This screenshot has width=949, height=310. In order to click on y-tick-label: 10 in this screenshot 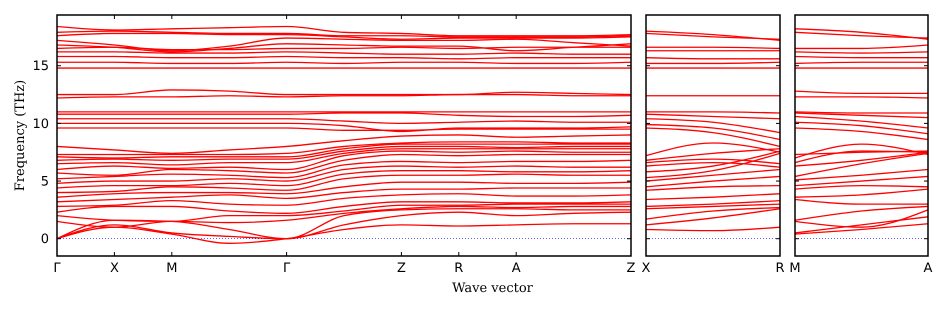, I will do `click(40, 124)`.